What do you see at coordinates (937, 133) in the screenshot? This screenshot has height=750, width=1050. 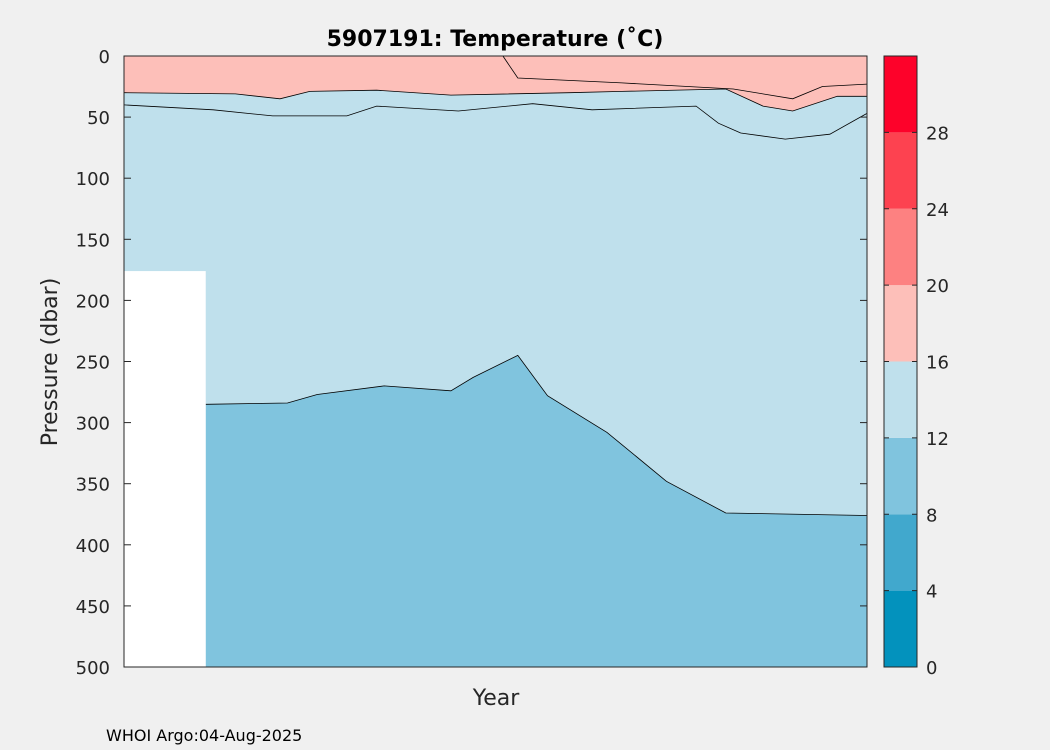 I see `colorbar-tick-label: 28` at bounding box center [937, 133].